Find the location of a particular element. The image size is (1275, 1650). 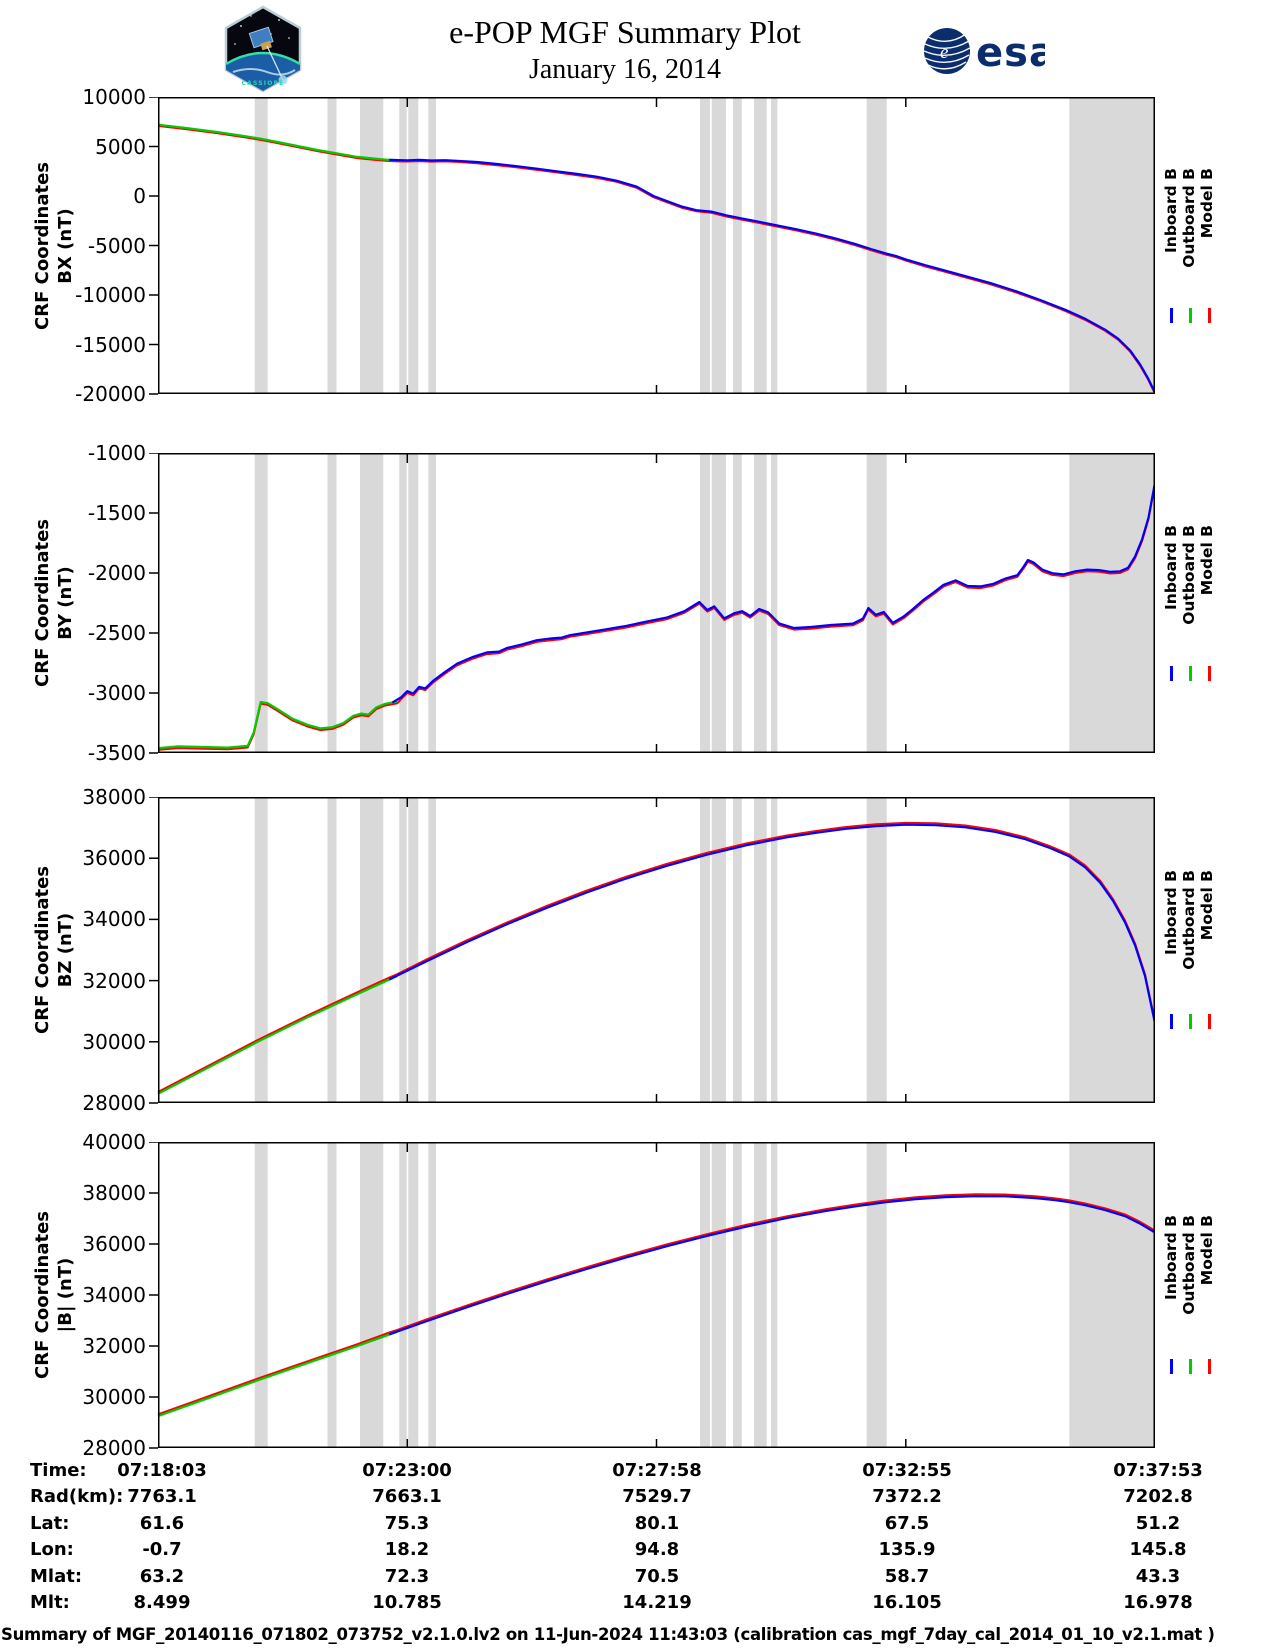

table-cell: 70.5 is located at coordinates (657, 1576).